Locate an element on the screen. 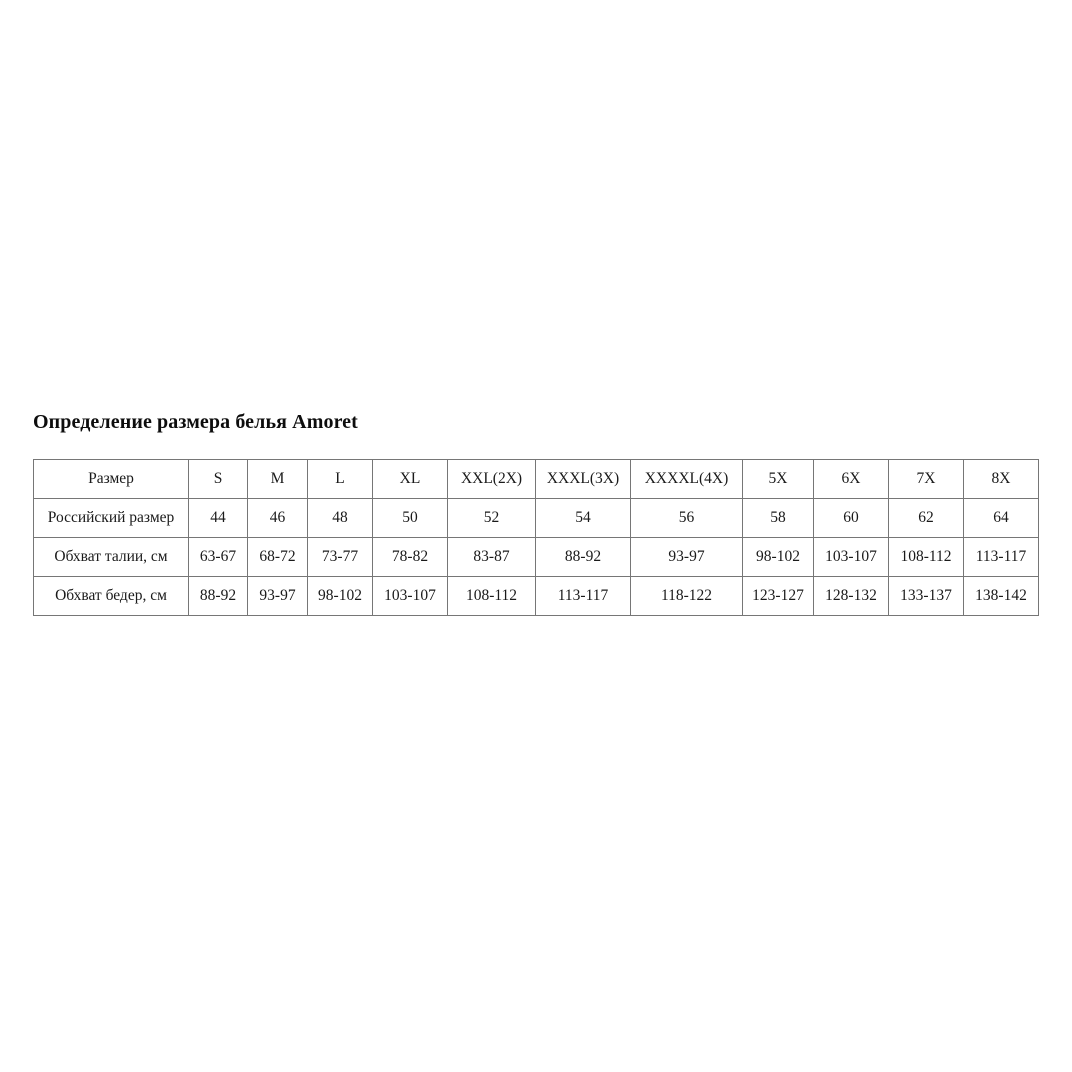  row-label-hips: Обхват бедер, см is located at coordinates (111, 596).